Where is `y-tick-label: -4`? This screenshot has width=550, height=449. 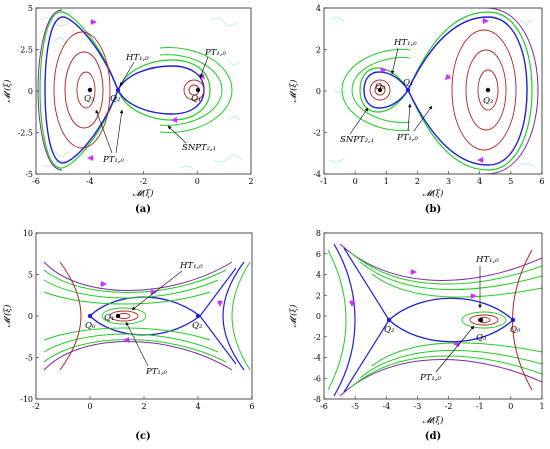 y-tick-label: -4 is located at coordinates (317, 174).